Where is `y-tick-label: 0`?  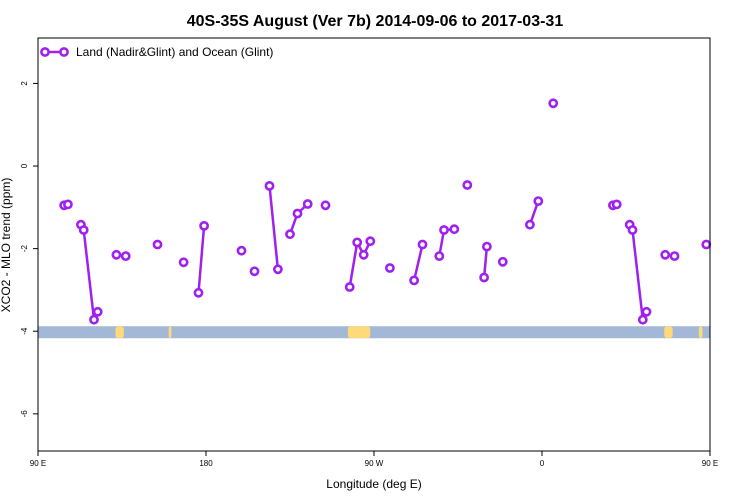 y-tick-label: 0 is located at coordinates (24, 165).